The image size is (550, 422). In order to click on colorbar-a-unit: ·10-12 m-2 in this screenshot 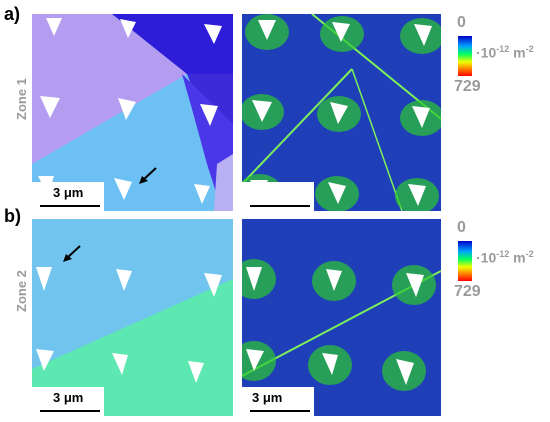, I will do `click(505, 52)`.